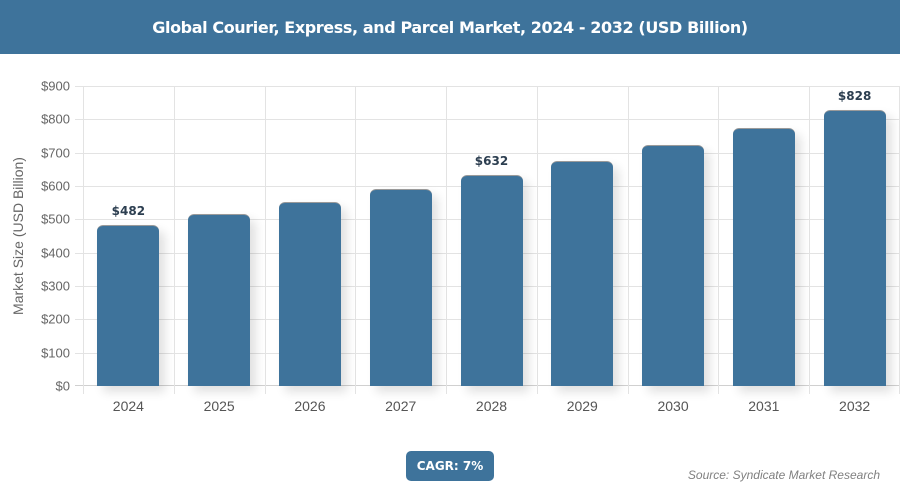 This screenshot has height=500, width=900. Describe the element at coordinates (763, 257) in the screenshot. I see `bar-2031` at that location.